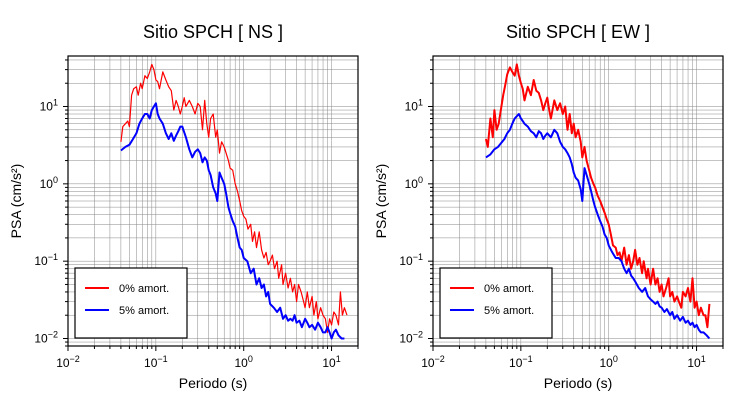 This screenshot has width=730, height=405. I want to click on chart-title: Sitio SPCH [ NS ], so click(213, 32).